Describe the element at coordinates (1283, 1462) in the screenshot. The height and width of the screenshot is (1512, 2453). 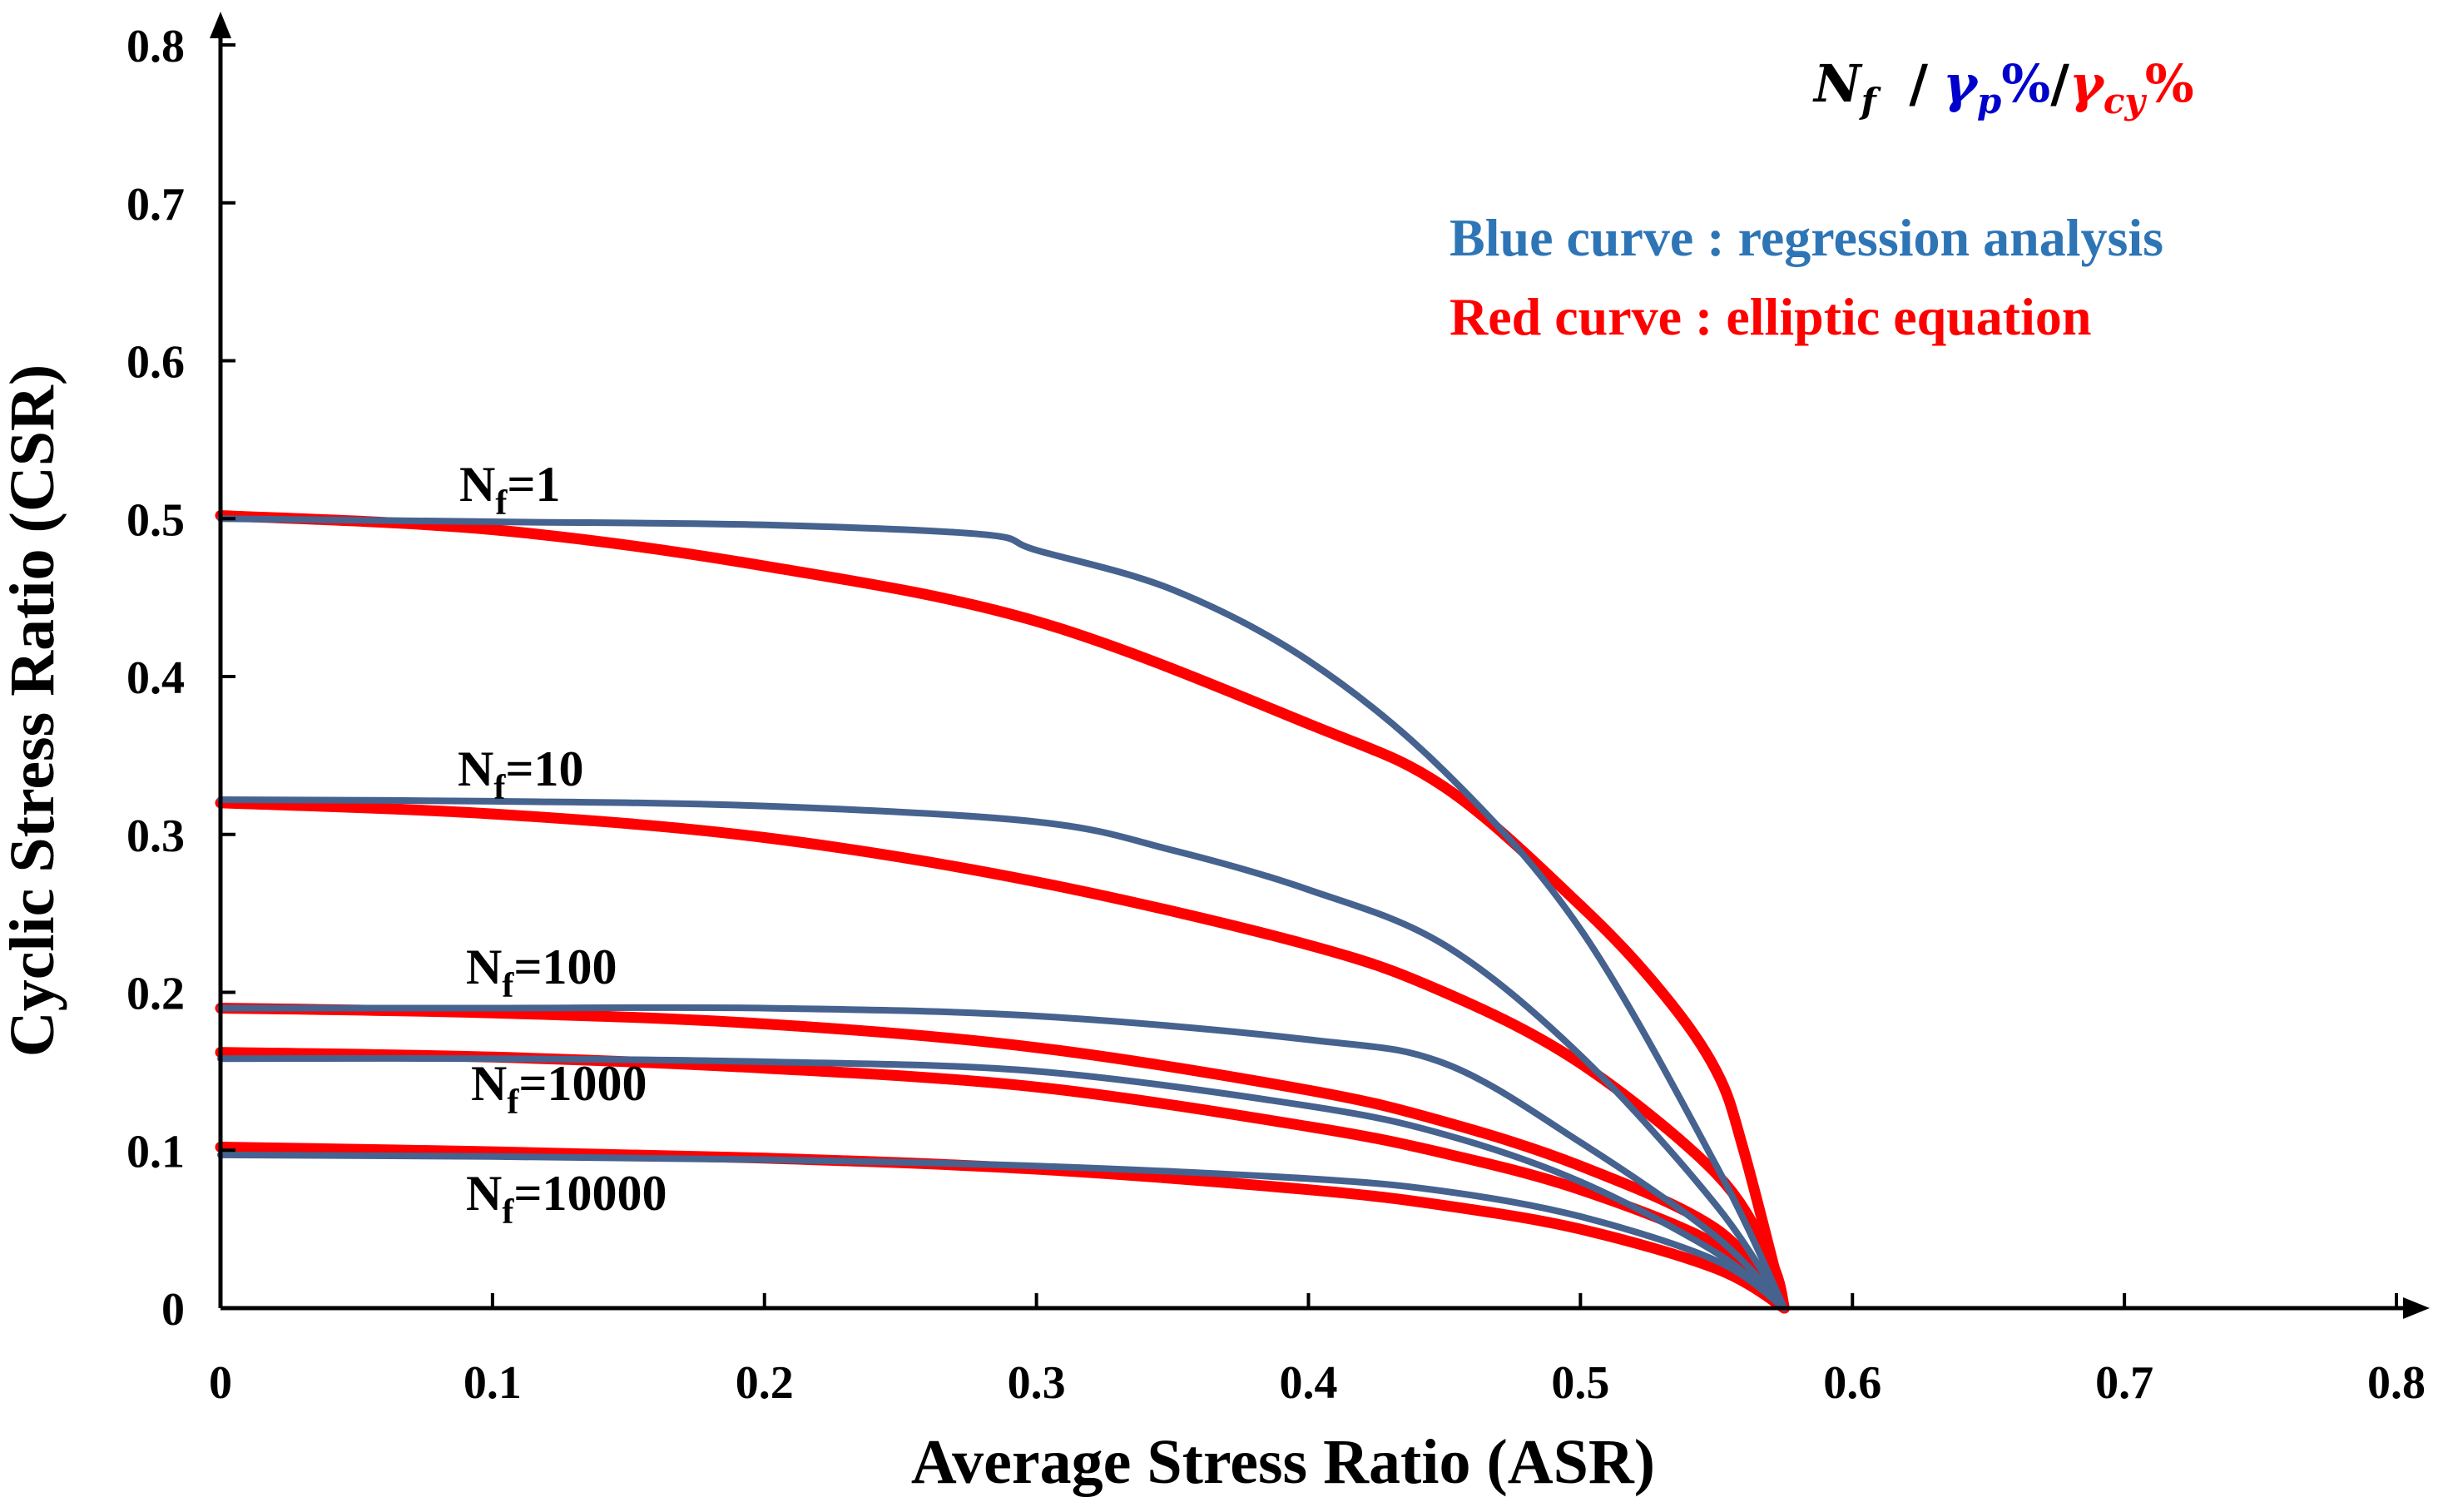
I see `x-axis-title: Average Stress Ratio (ASR)` at that location.